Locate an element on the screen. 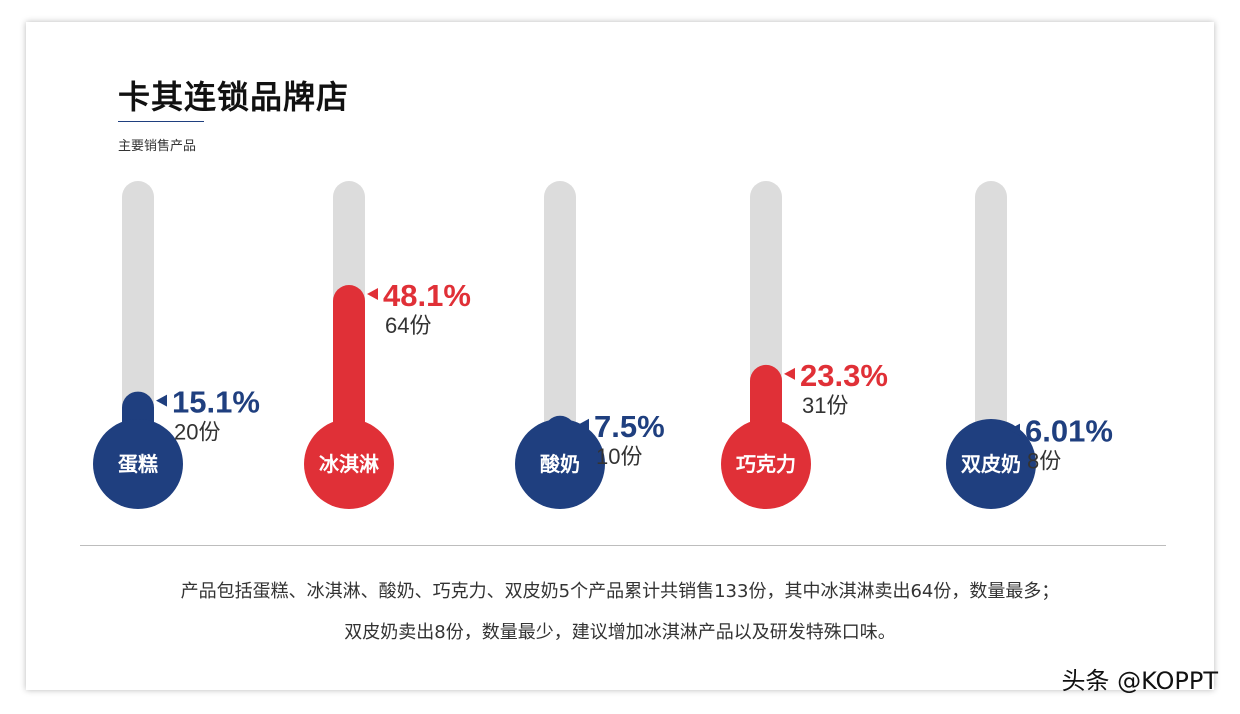 The height and width of the screenshot is (714, 1240). summary-line-2: 双皮奶卖出8份，数量最少，建议增加冰淇淋产品以及研发特殊口味。 is located at coordinates (620, 632).